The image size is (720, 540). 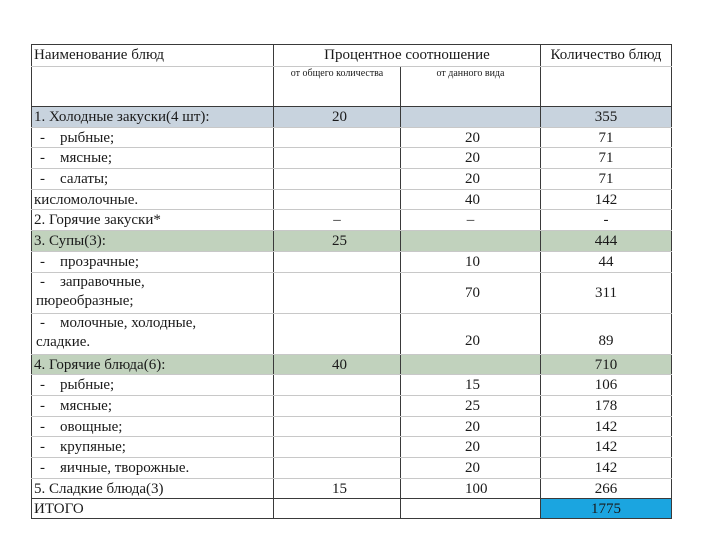 What do you see at coordinates (470, 199) in the screenshot?
I see `pct-type: 40` at bounding box center [470, 199].